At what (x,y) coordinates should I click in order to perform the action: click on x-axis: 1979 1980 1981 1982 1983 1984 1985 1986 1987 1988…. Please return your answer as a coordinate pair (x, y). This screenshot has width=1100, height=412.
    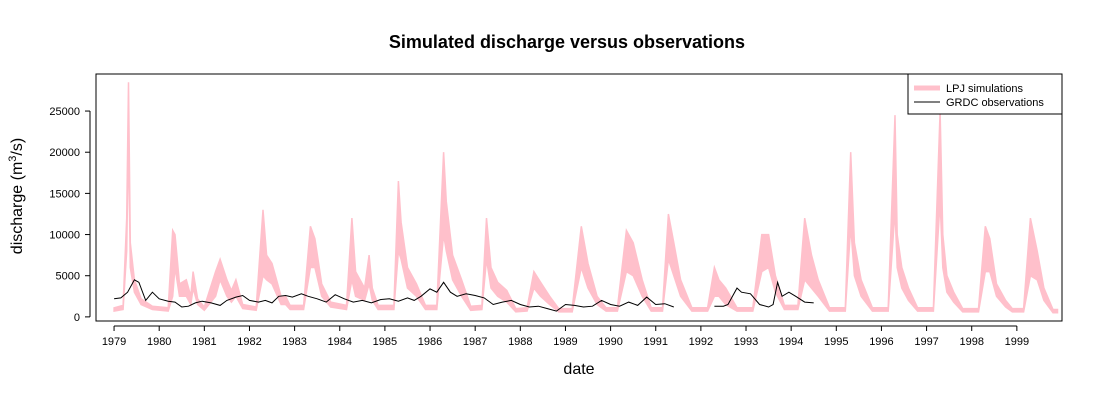
    Looking at the image, I should click on (565, 336).